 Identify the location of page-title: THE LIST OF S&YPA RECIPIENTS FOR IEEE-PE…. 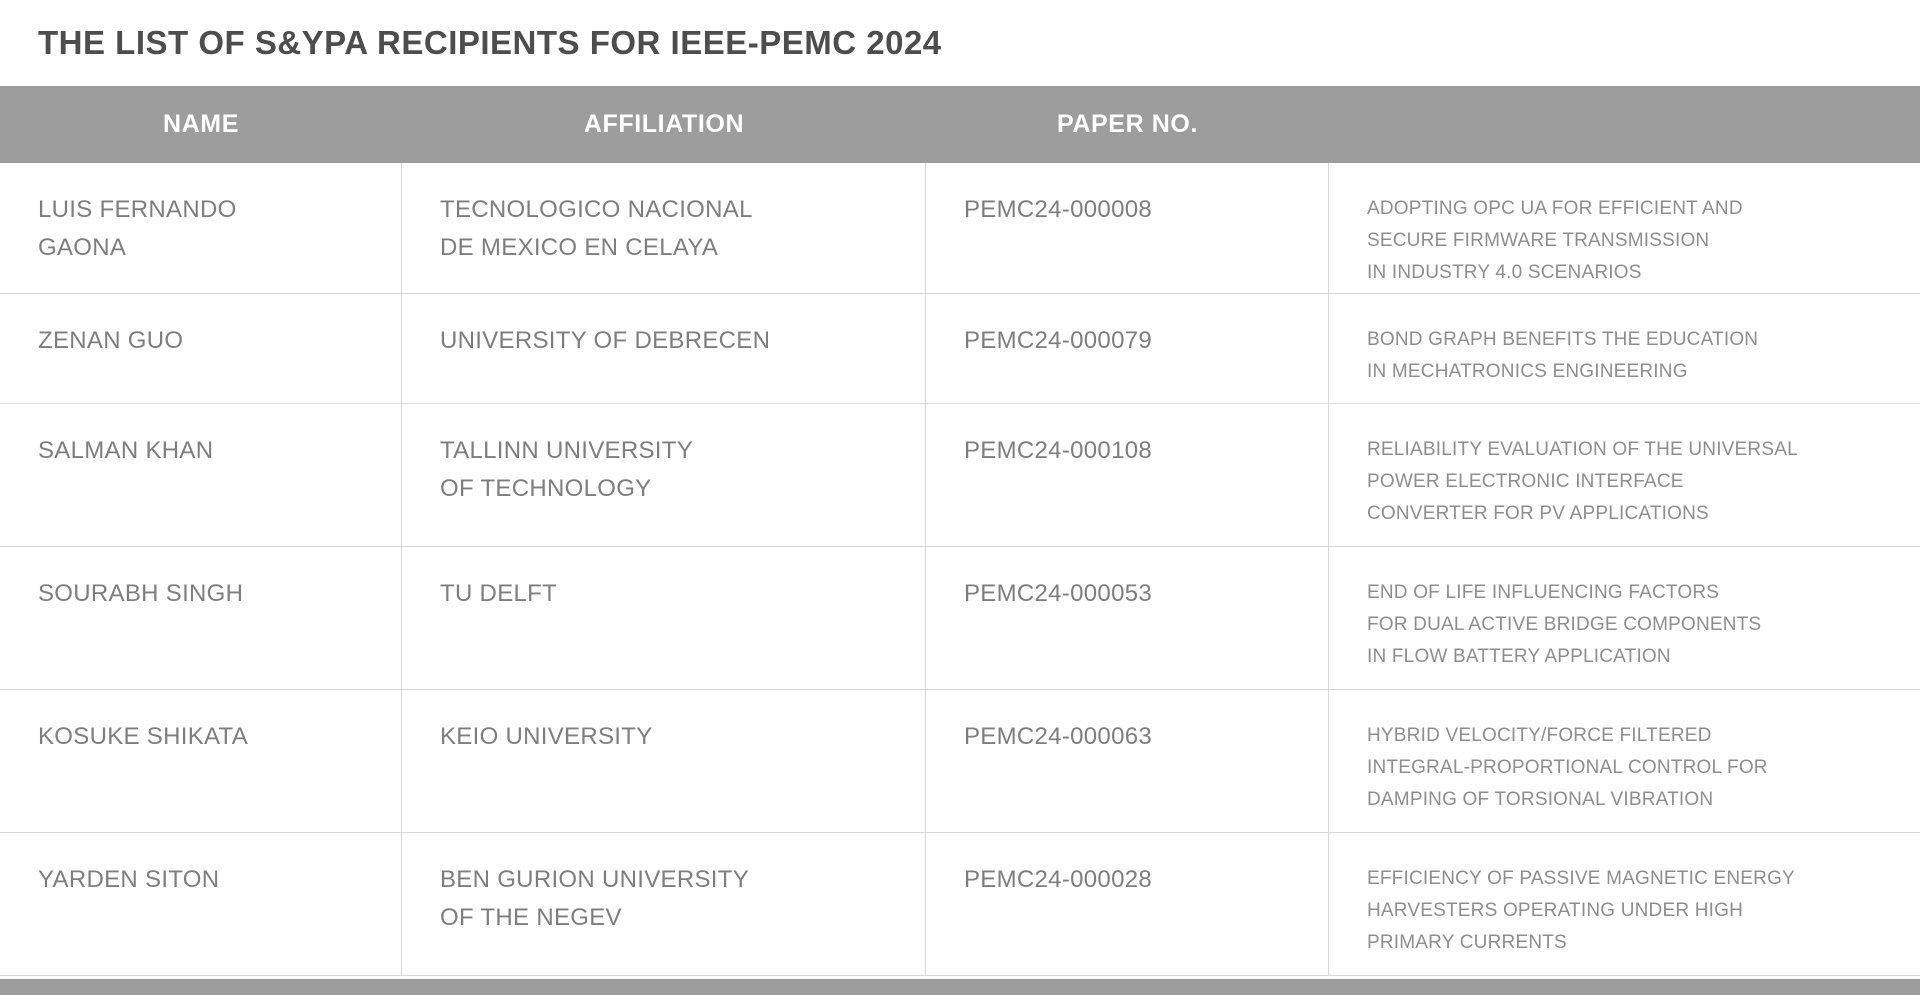
(490, 42).